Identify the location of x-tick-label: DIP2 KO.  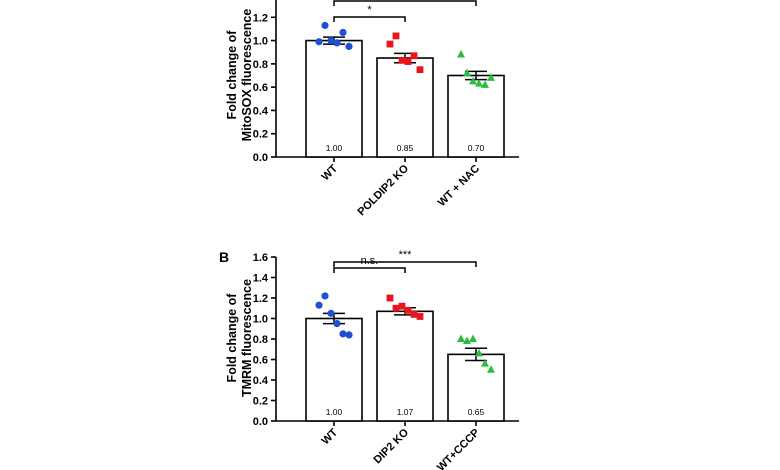
(392, 446).